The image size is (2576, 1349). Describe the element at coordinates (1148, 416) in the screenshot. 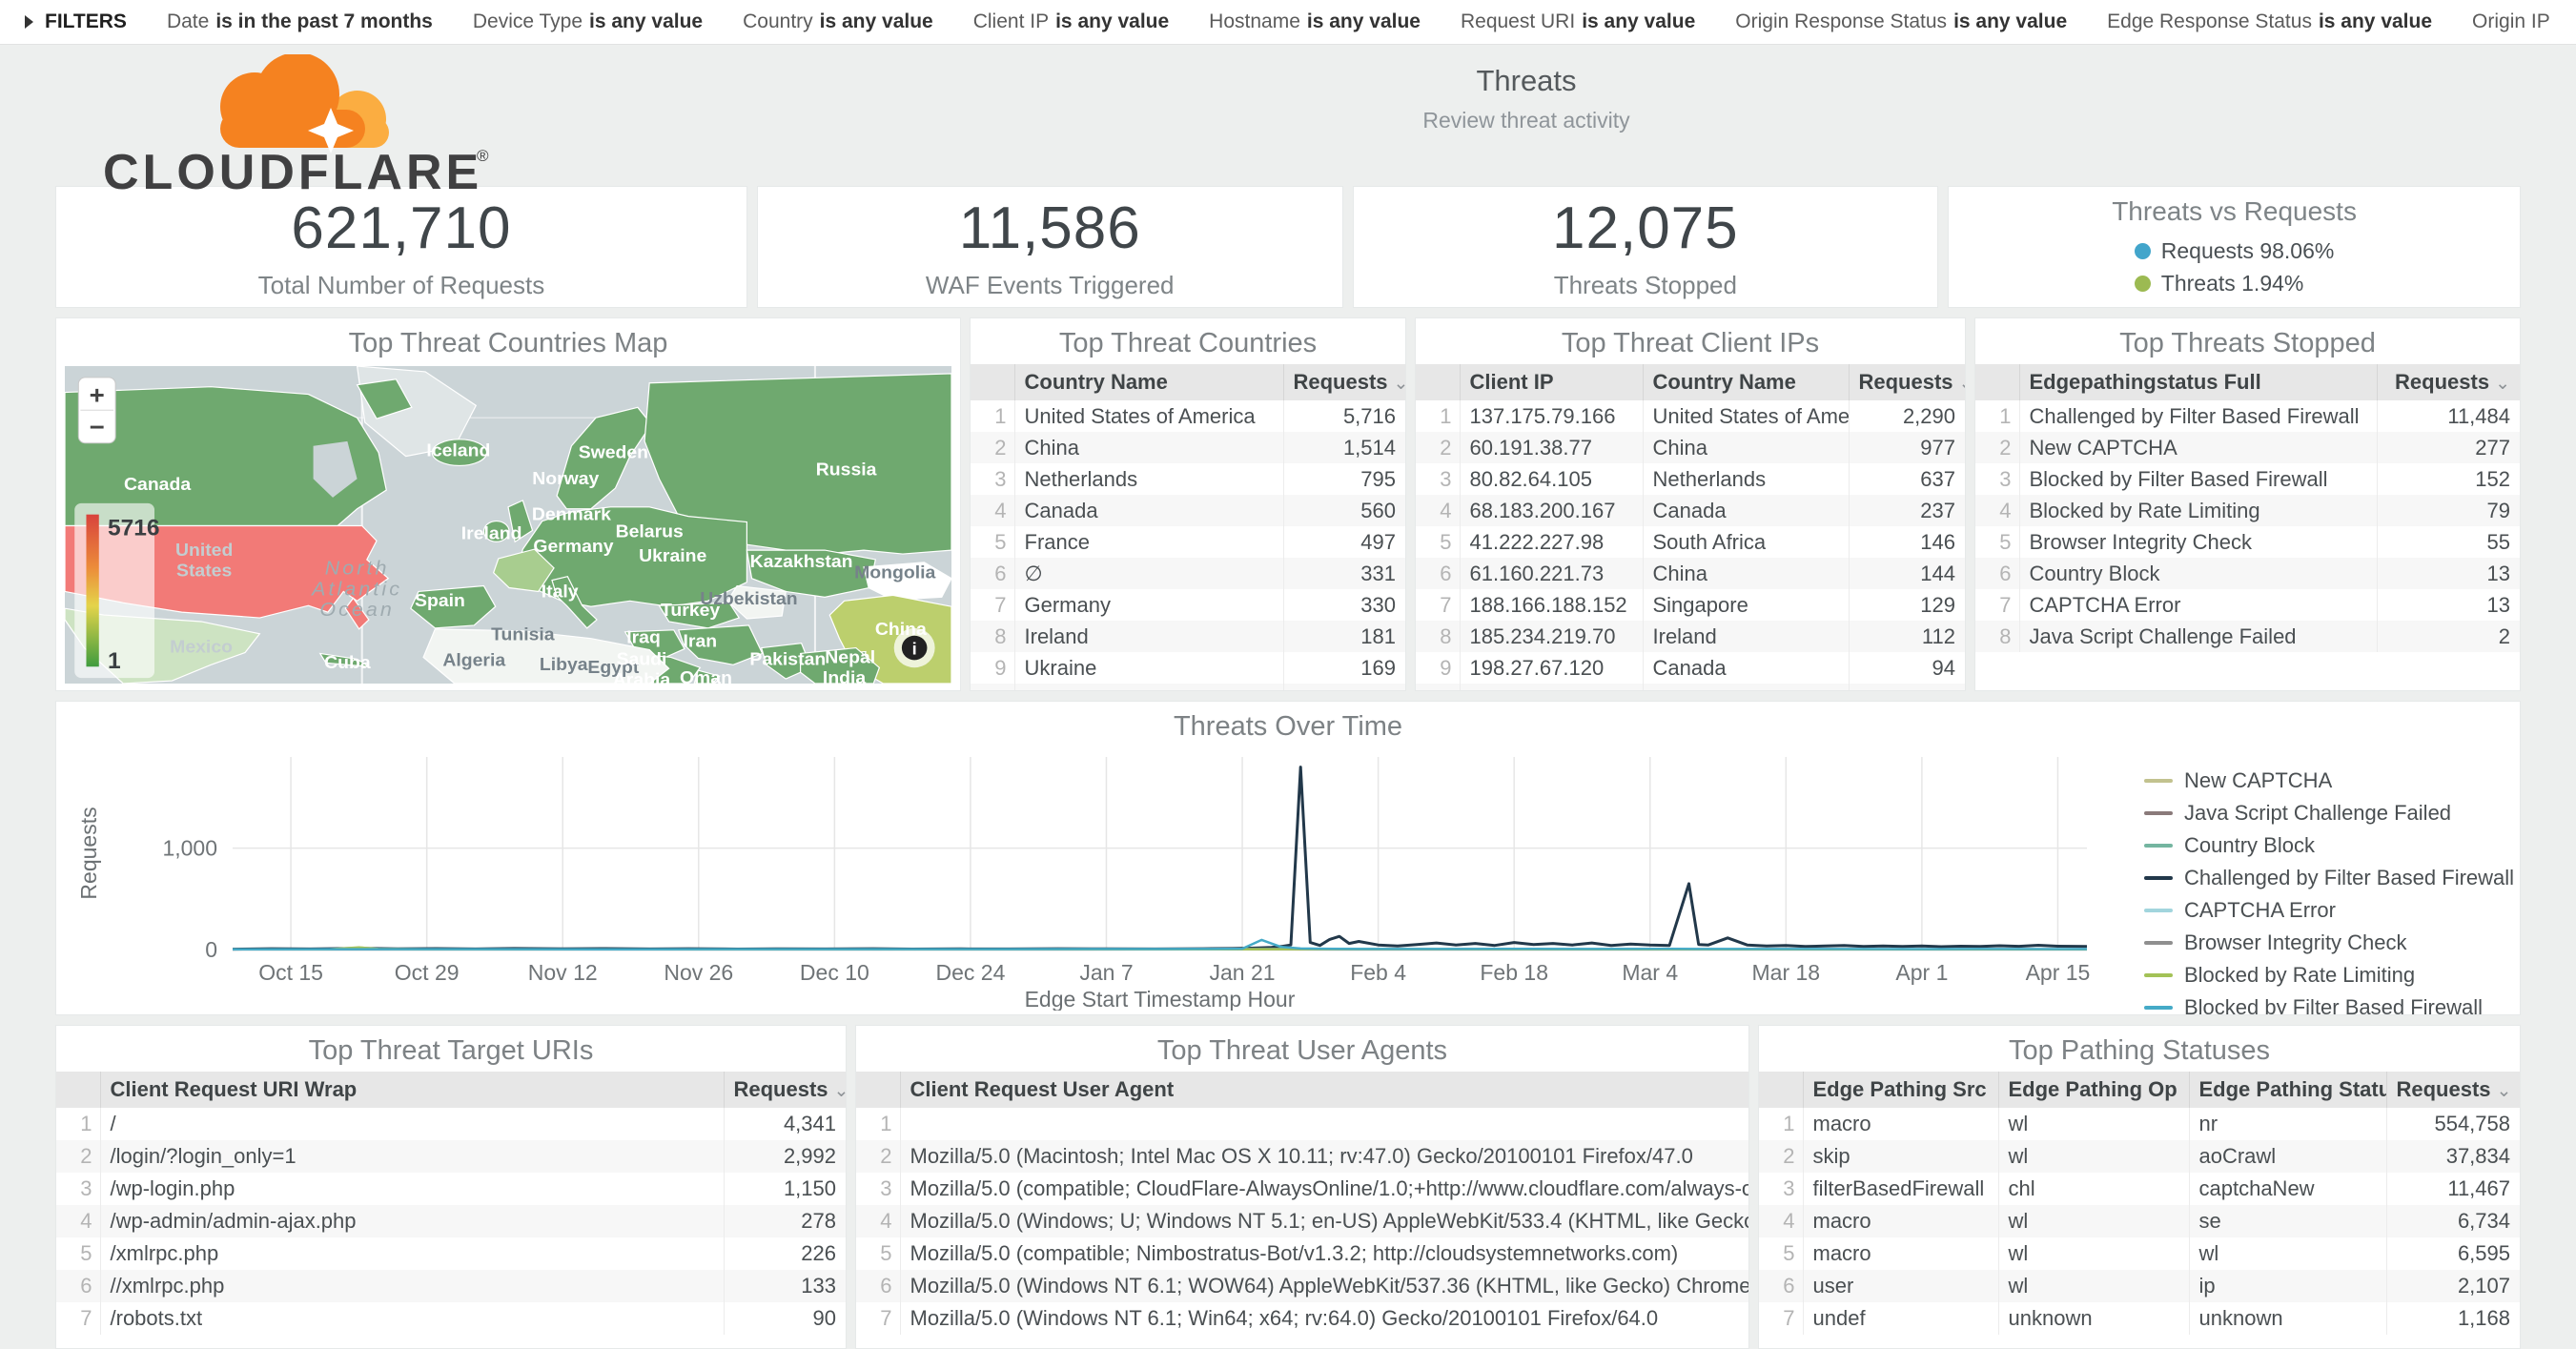

I see `cell: United States of America` at that location.